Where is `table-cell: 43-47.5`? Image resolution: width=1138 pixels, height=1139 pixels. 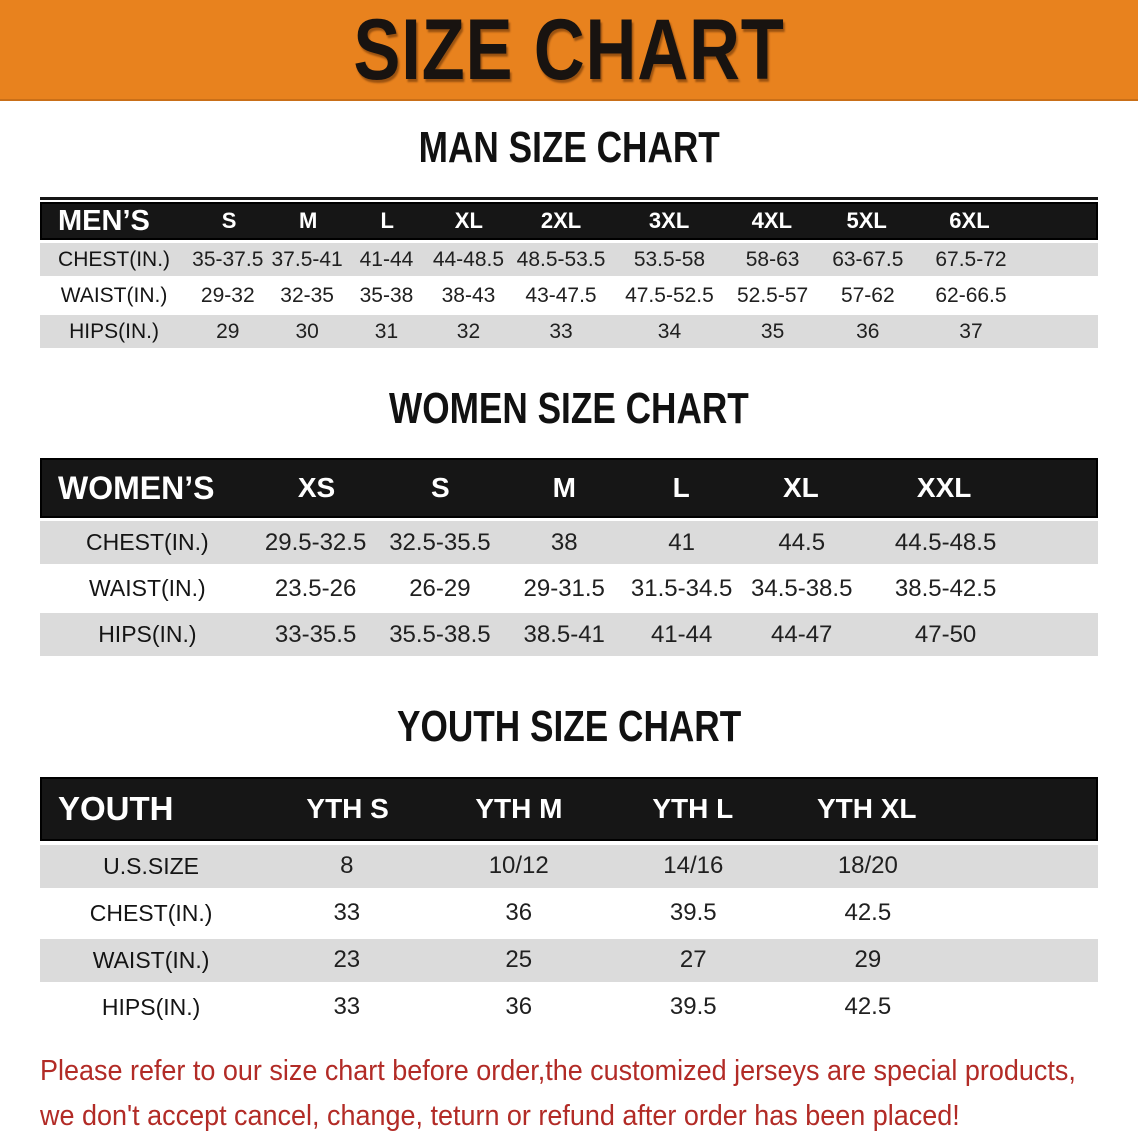 table-cell: 43-47.5 is located at coordinates (561, 295).